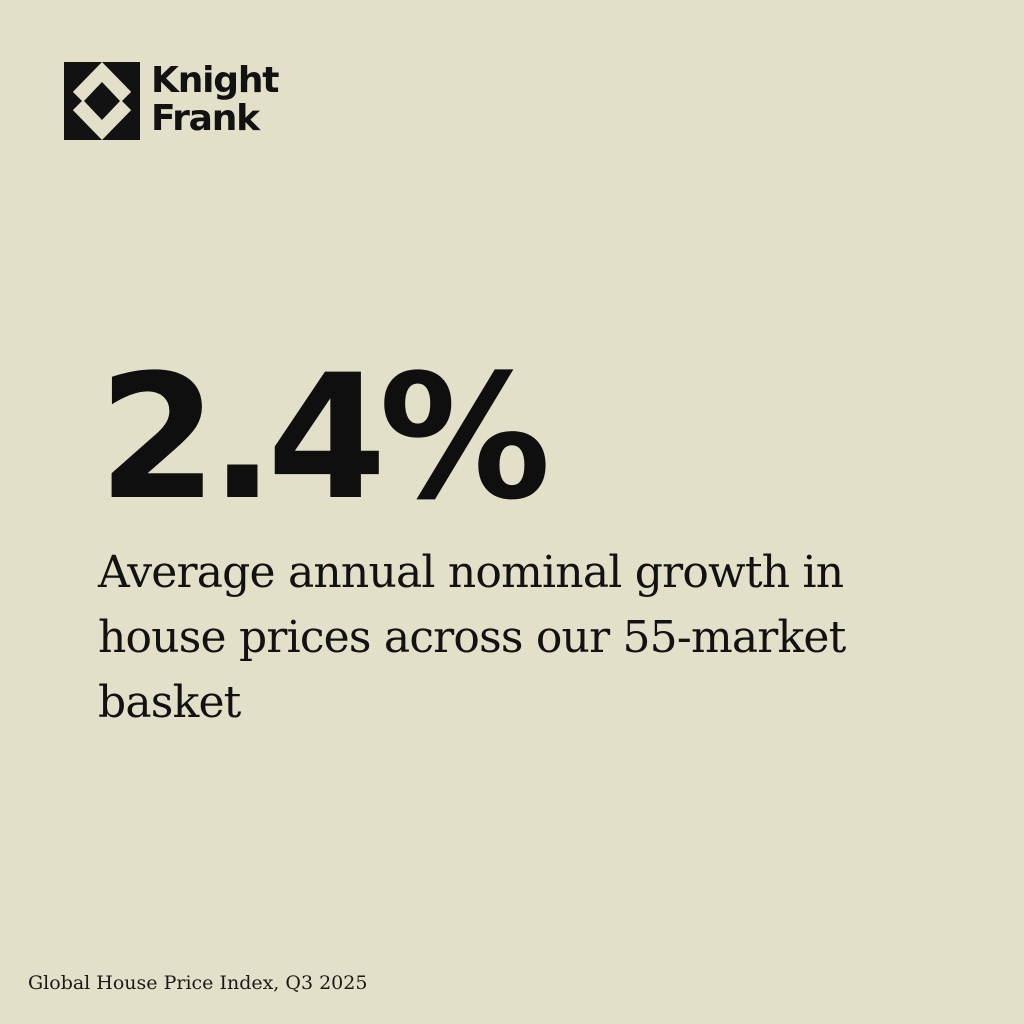 This screenshot has height=1024, width=1024. What do you see at coordinates (214, 119) in the screenshot?
I see `brand-name-line2: Frank` at bounding box center [214, 119].